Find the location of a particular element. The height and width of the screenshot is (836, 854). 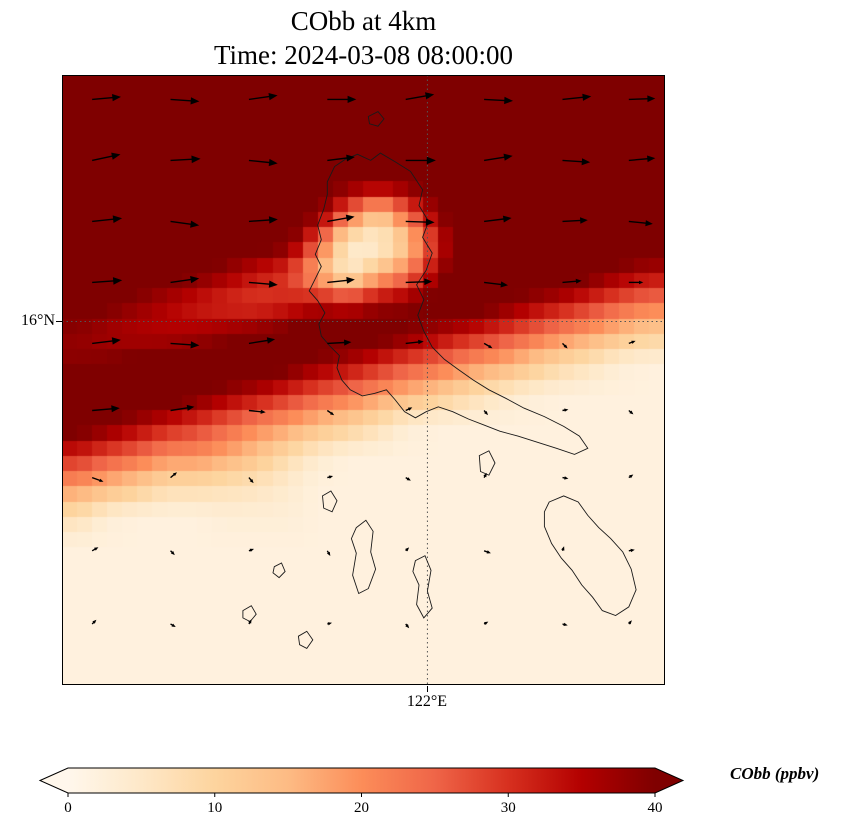

colorbar-tick-label: 40 is located at coordinates (655, 808).